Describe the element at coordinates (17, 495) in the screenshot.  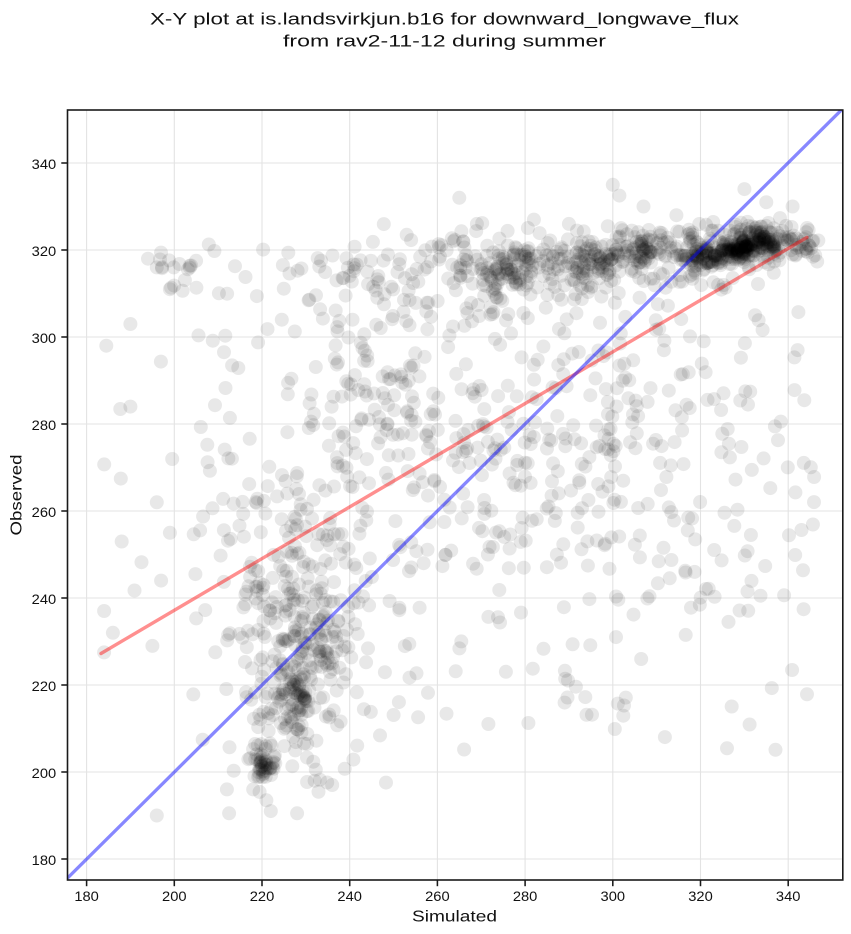
I see `svg-text: Observed` at that location.